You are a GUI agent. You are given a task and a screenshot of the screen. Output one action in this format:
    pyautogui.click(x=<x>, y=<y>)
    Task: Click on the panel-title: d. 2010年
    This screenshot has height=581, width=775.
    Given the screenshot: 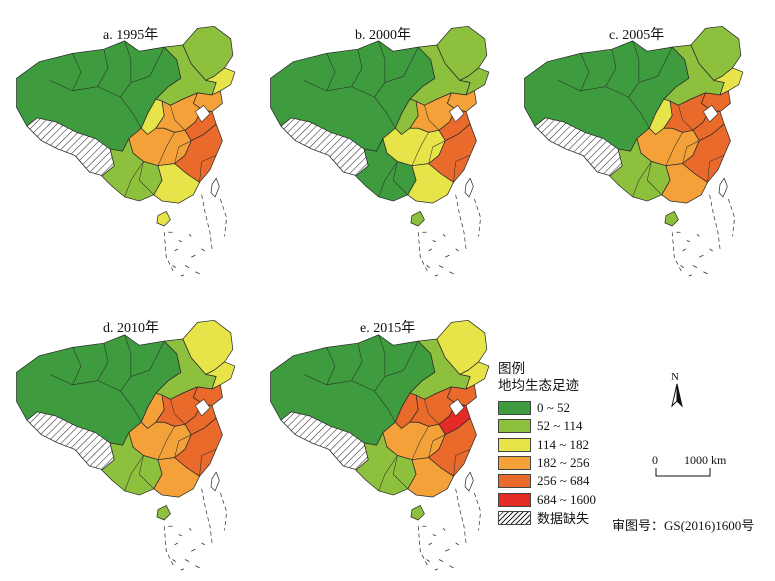 What is the action you would take?
    pyautogui.click(x=131, y=328)
    